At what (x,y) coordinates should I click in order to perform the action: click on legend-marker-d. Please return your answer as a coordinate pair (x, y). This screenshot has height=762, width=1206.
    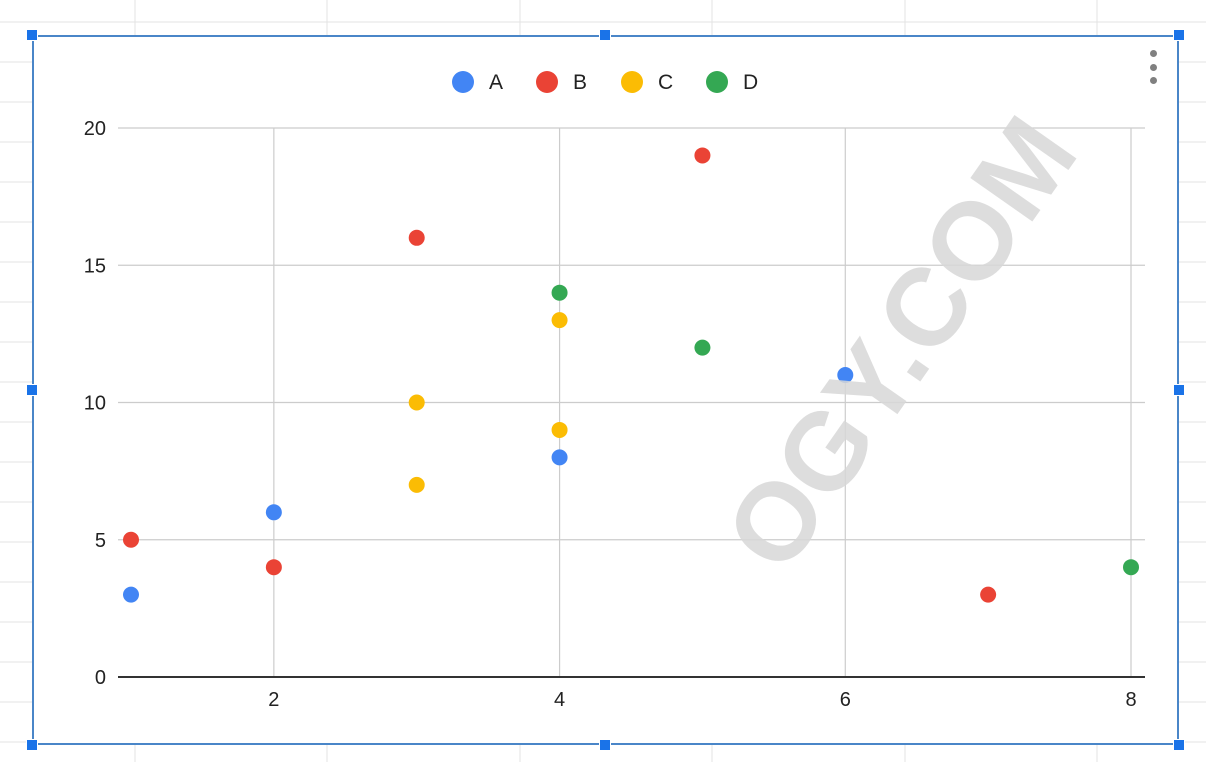
    Looking at the image, I should click on (717, 82).